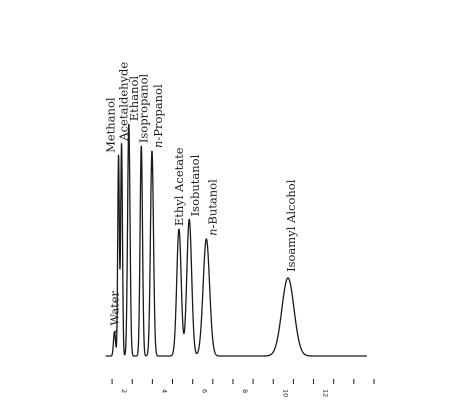 This screenshot has height=400, width=460. What do you see at coordinates (205, 391) in the screenshot?
I see `x-tick-label: 6` at bounding box center [205, 391].